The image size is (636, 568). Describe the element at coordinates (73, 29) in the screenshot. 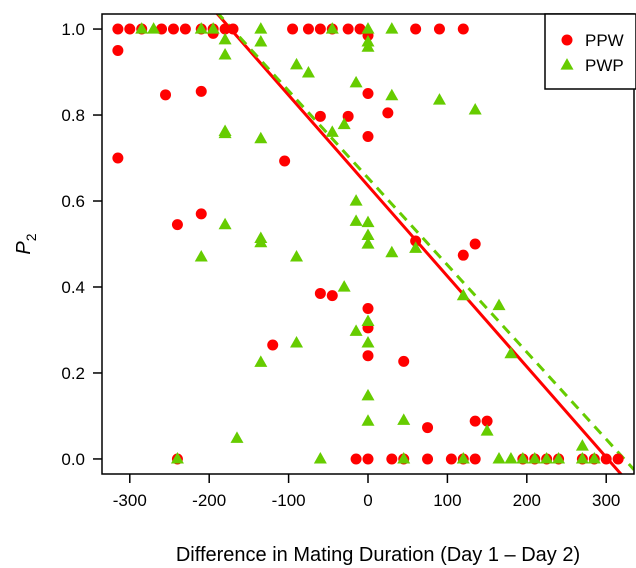

I see `y-tick-label: 1.0` at that location.